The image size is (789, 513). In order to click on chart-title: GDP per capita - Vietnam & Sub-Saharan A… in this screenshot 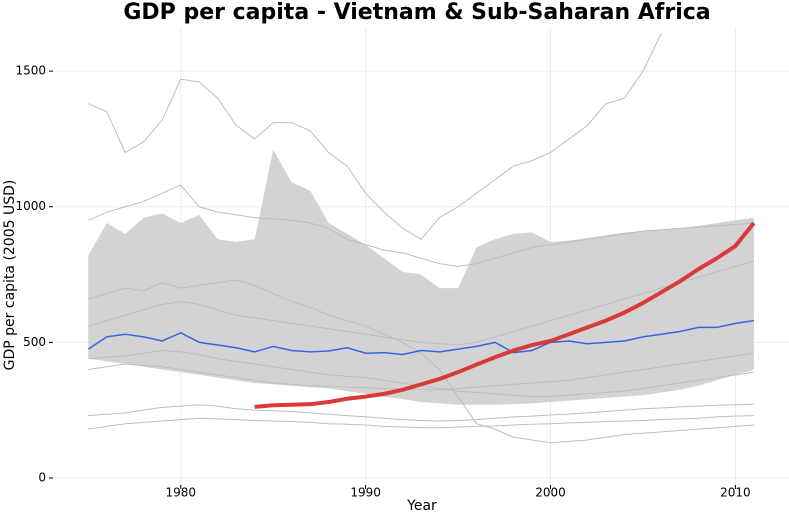, I will do `click(416, 12)`.